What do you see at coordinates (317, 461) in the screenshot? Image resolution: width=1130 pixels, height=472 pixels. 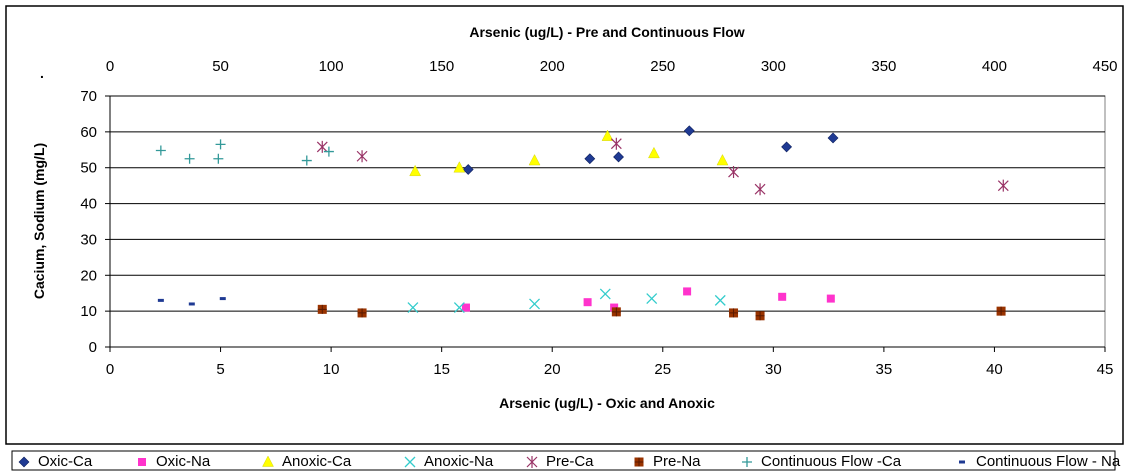 I see `legend-label-2: Anoxic-Ca` at bounding box center [317, 461].